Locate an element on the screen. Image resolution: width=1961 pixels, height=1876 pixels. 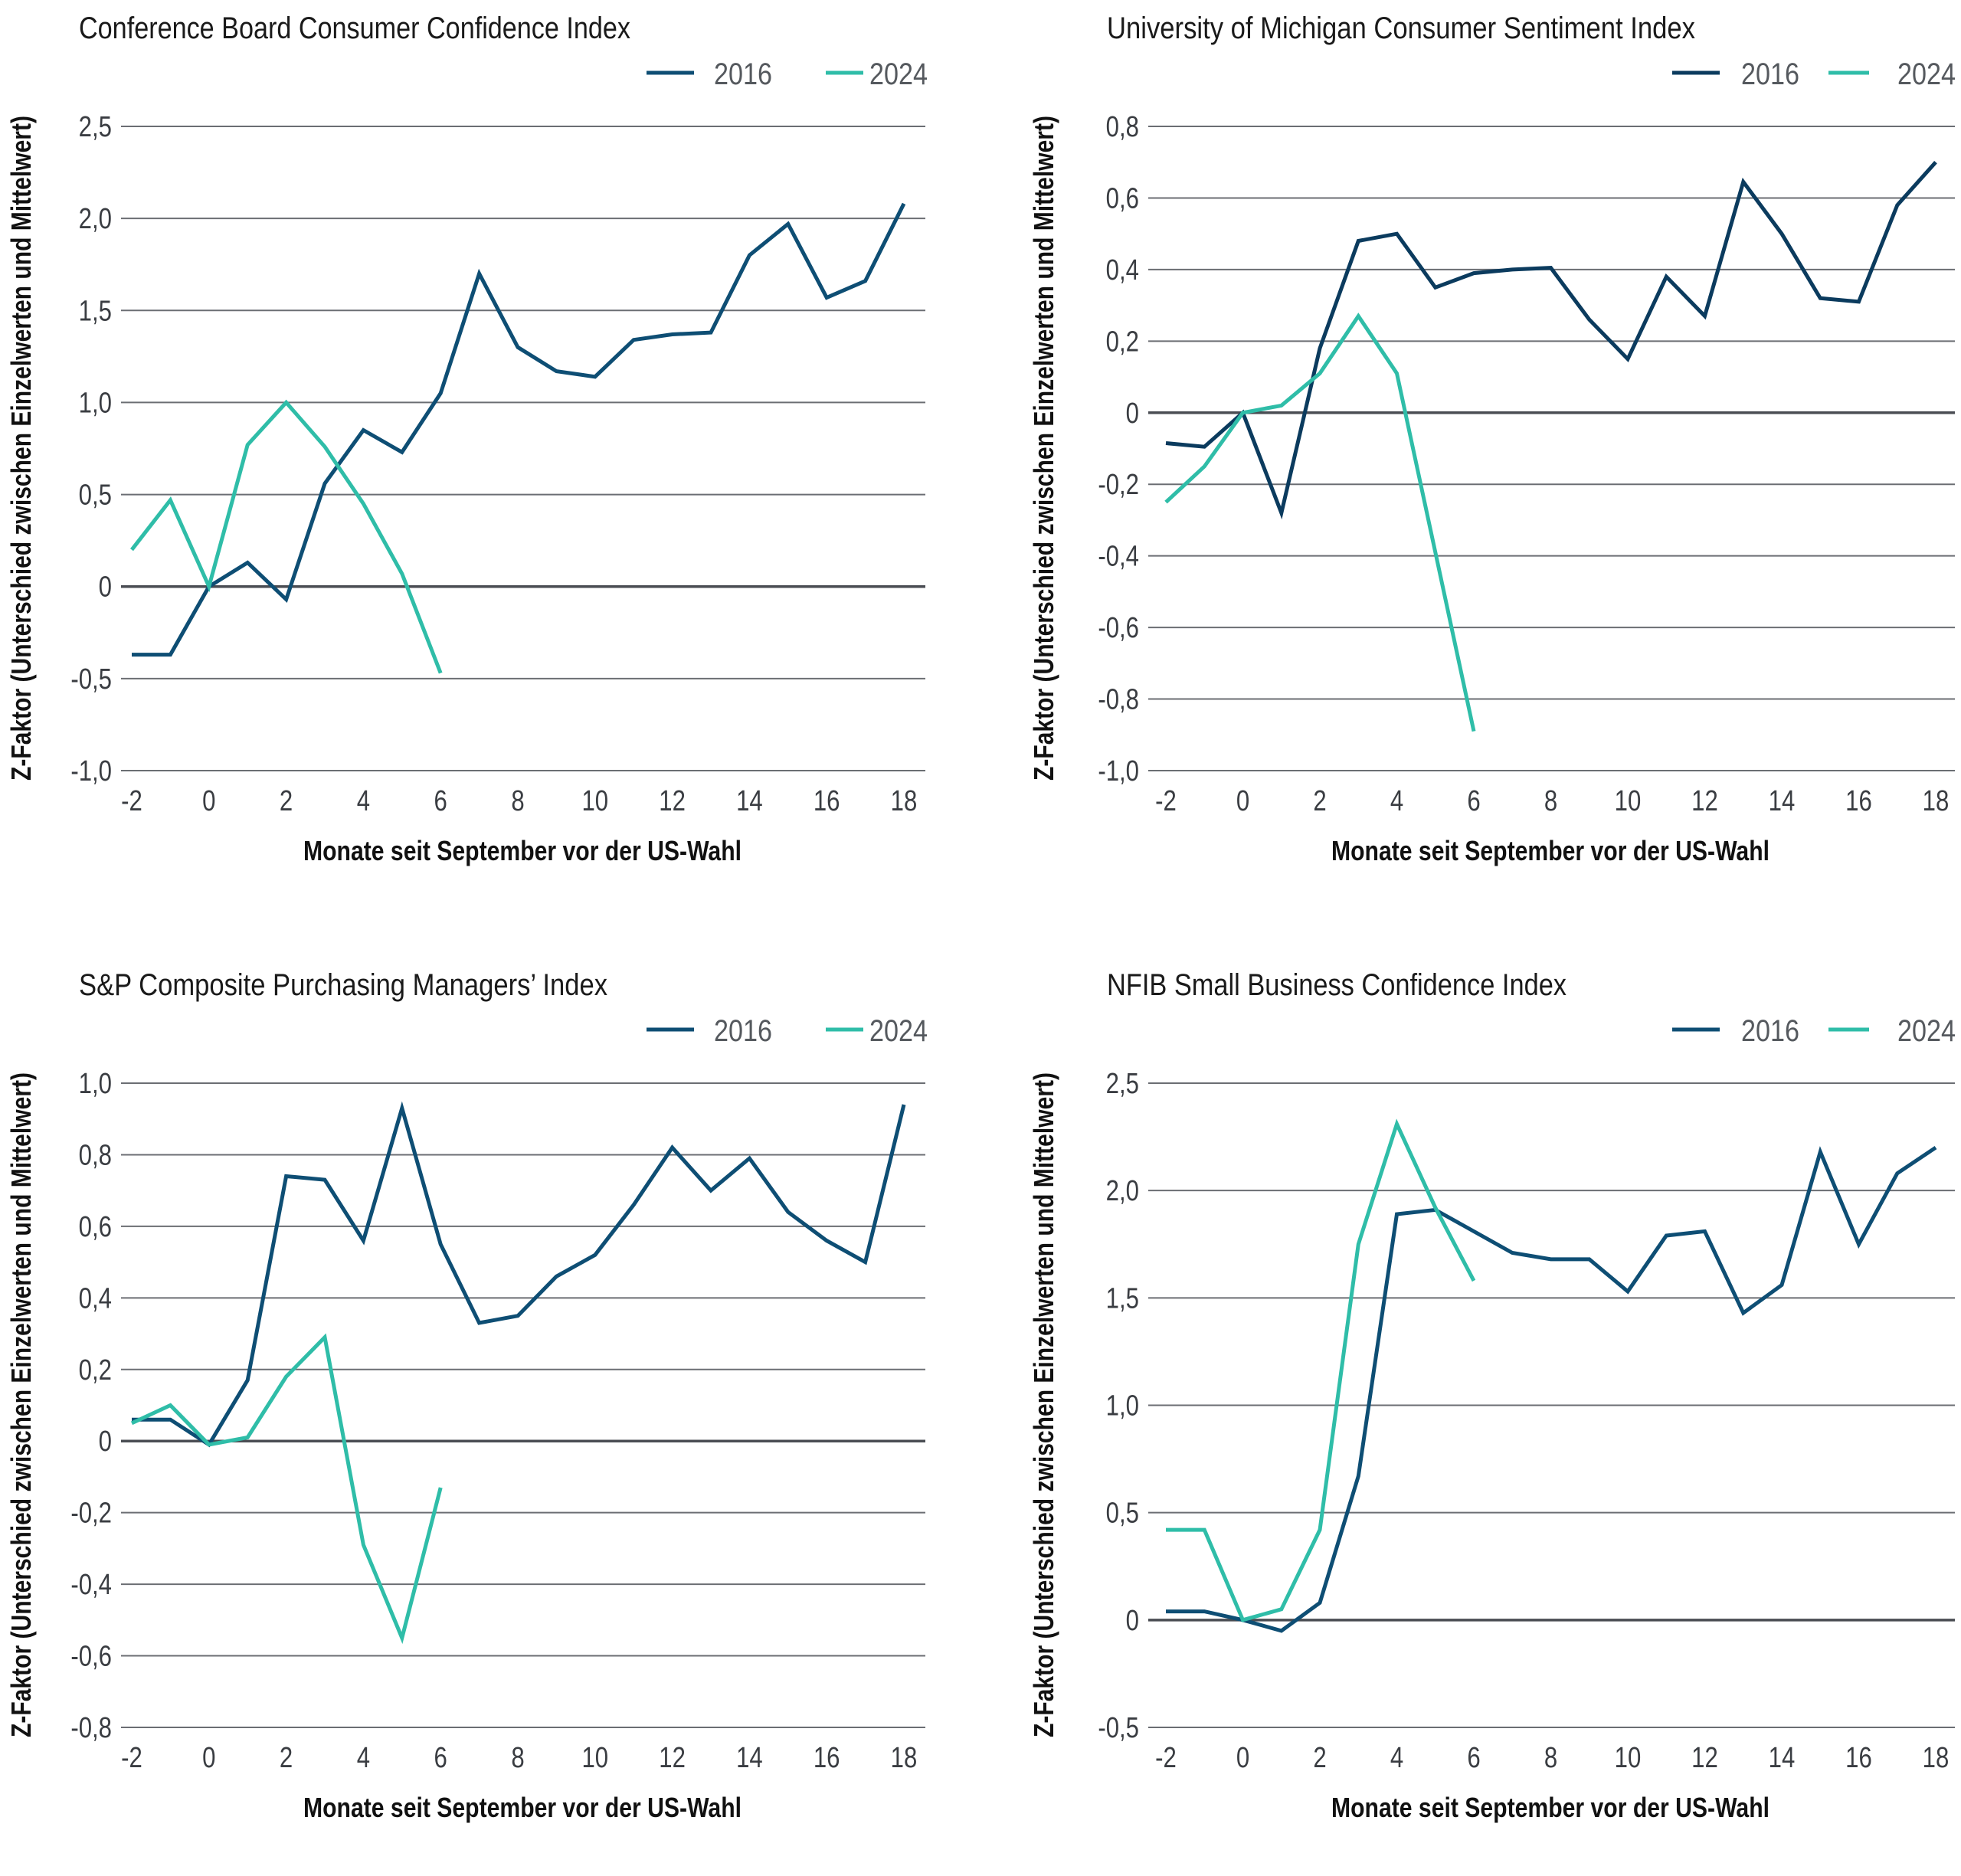
y-tick-label: -1,0 is located at coordinates (1118, 771).